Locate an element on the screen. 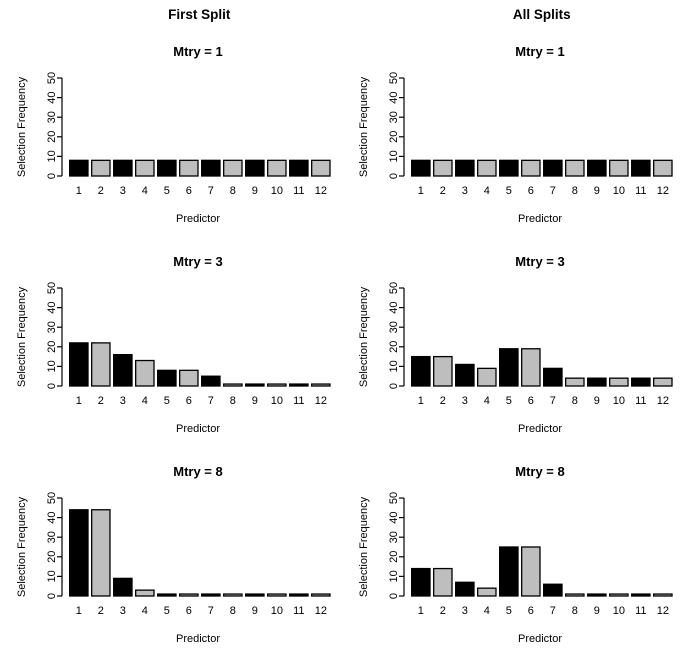 Image resolution: width=685 pixels, height=662 pixels. chart-title: Mtry = 8 is located at coordinates (540, 471).